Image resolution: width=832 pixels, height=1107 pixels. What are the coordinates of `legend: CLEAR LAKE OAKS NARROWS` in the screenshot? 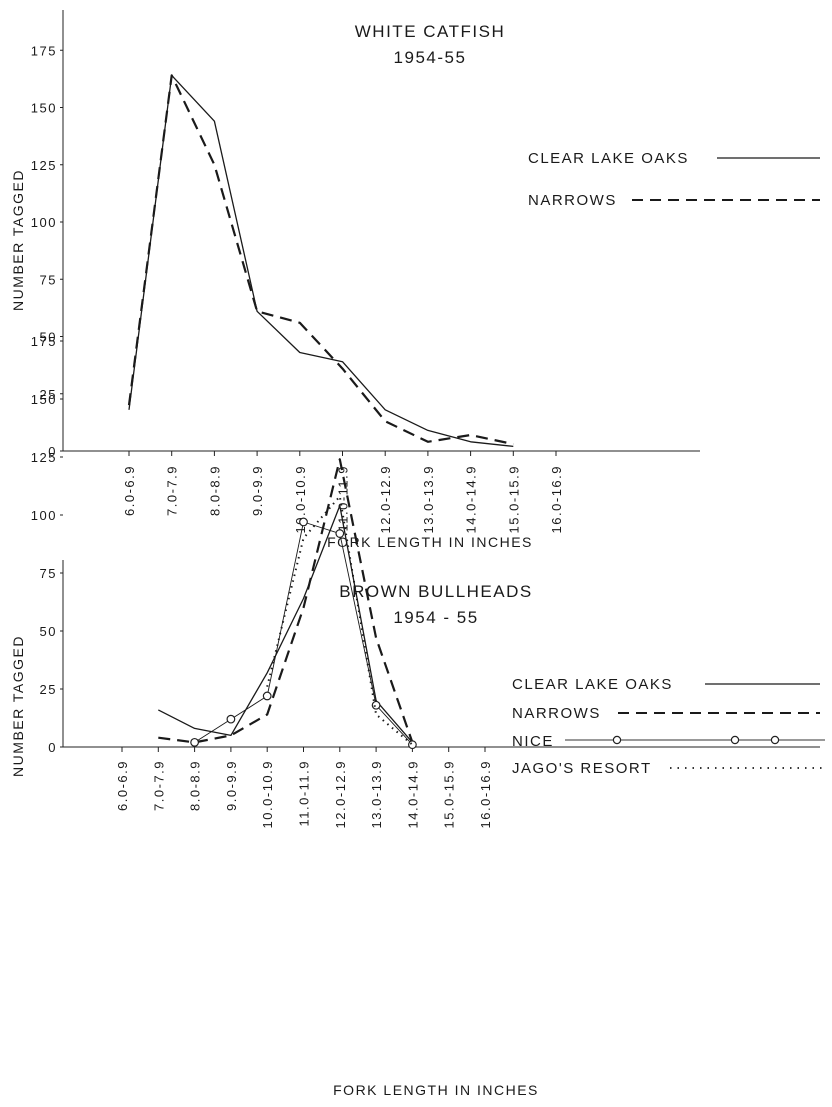 It's located at (674, 179).